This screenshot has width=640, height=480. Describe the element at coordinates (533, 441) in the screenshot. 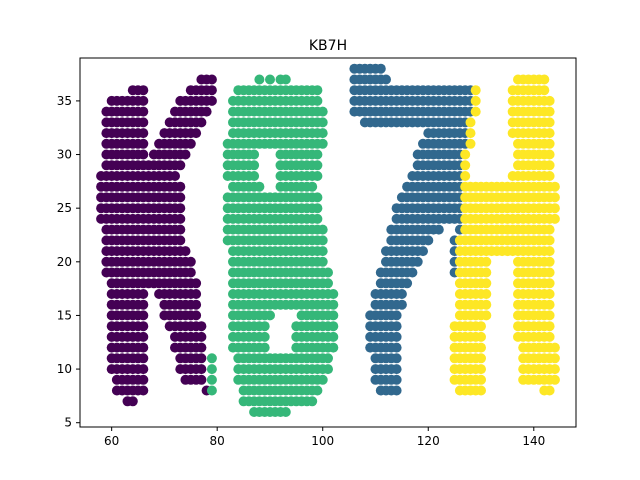

I see `x-tick-label: 140` at that location.